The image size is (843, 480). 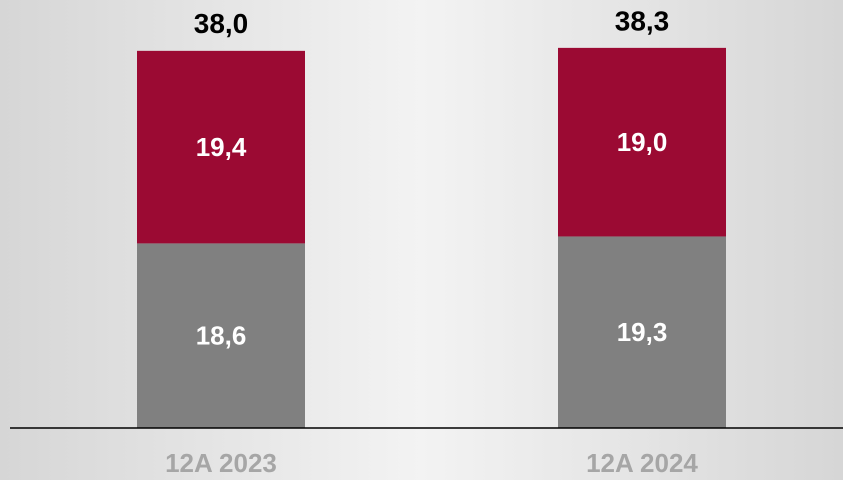 I want to click on value-label: 18,6, so click(x=221, y=336).